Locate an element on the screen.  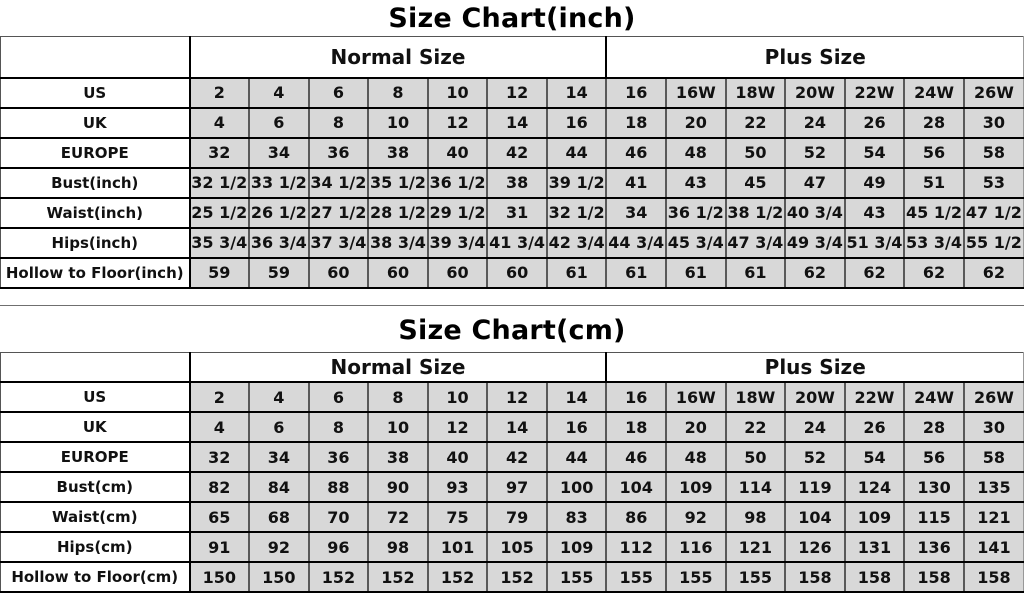
size-cell: 34 is located at coordinates (279, 457).